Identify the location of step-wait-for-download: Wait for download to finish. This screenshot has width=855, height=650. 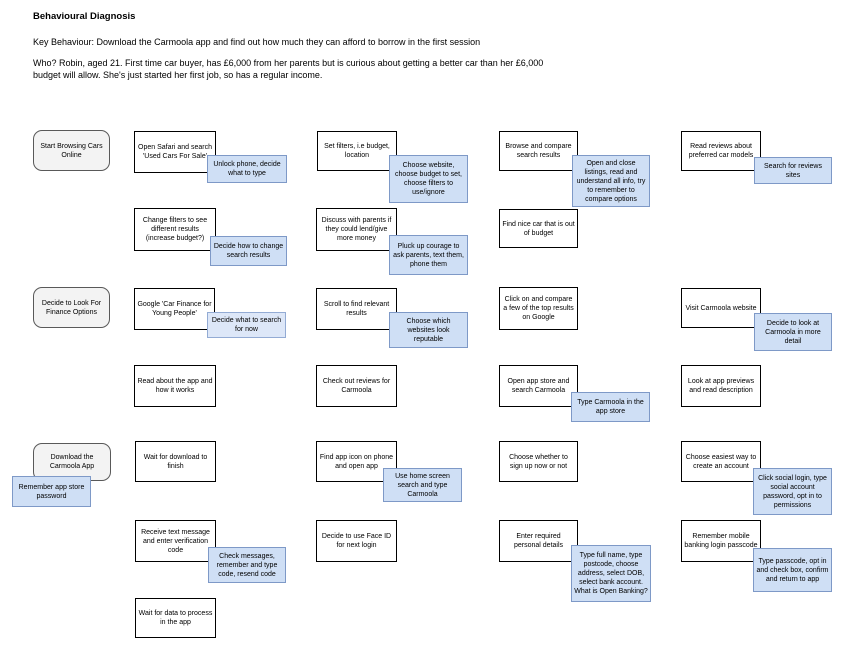
(175, 461).